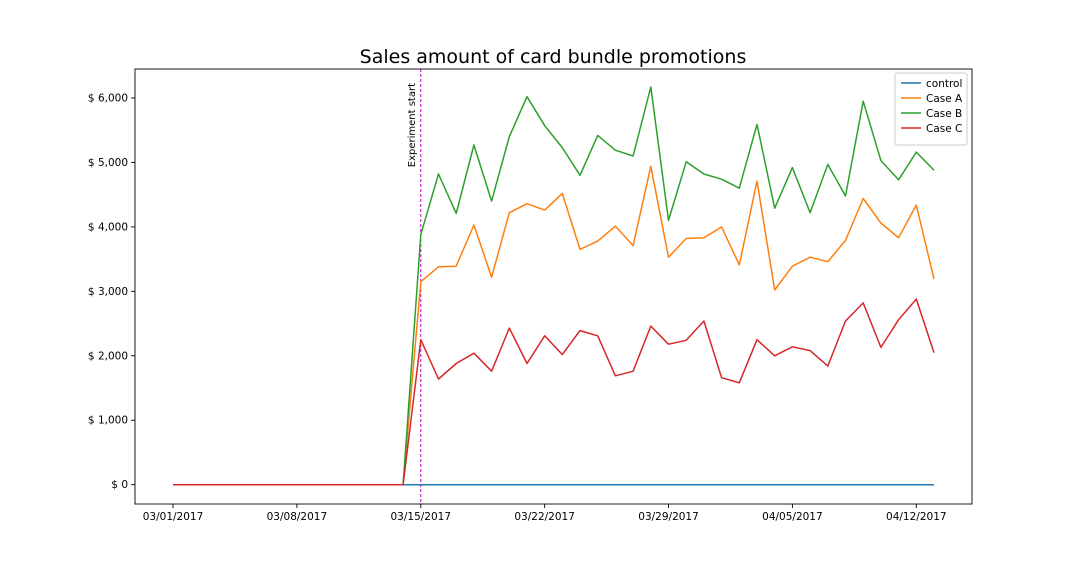 This screenshot has height=576, width=1080. I want to click on legend: control Case A Case B Case C, so click(931, 109).